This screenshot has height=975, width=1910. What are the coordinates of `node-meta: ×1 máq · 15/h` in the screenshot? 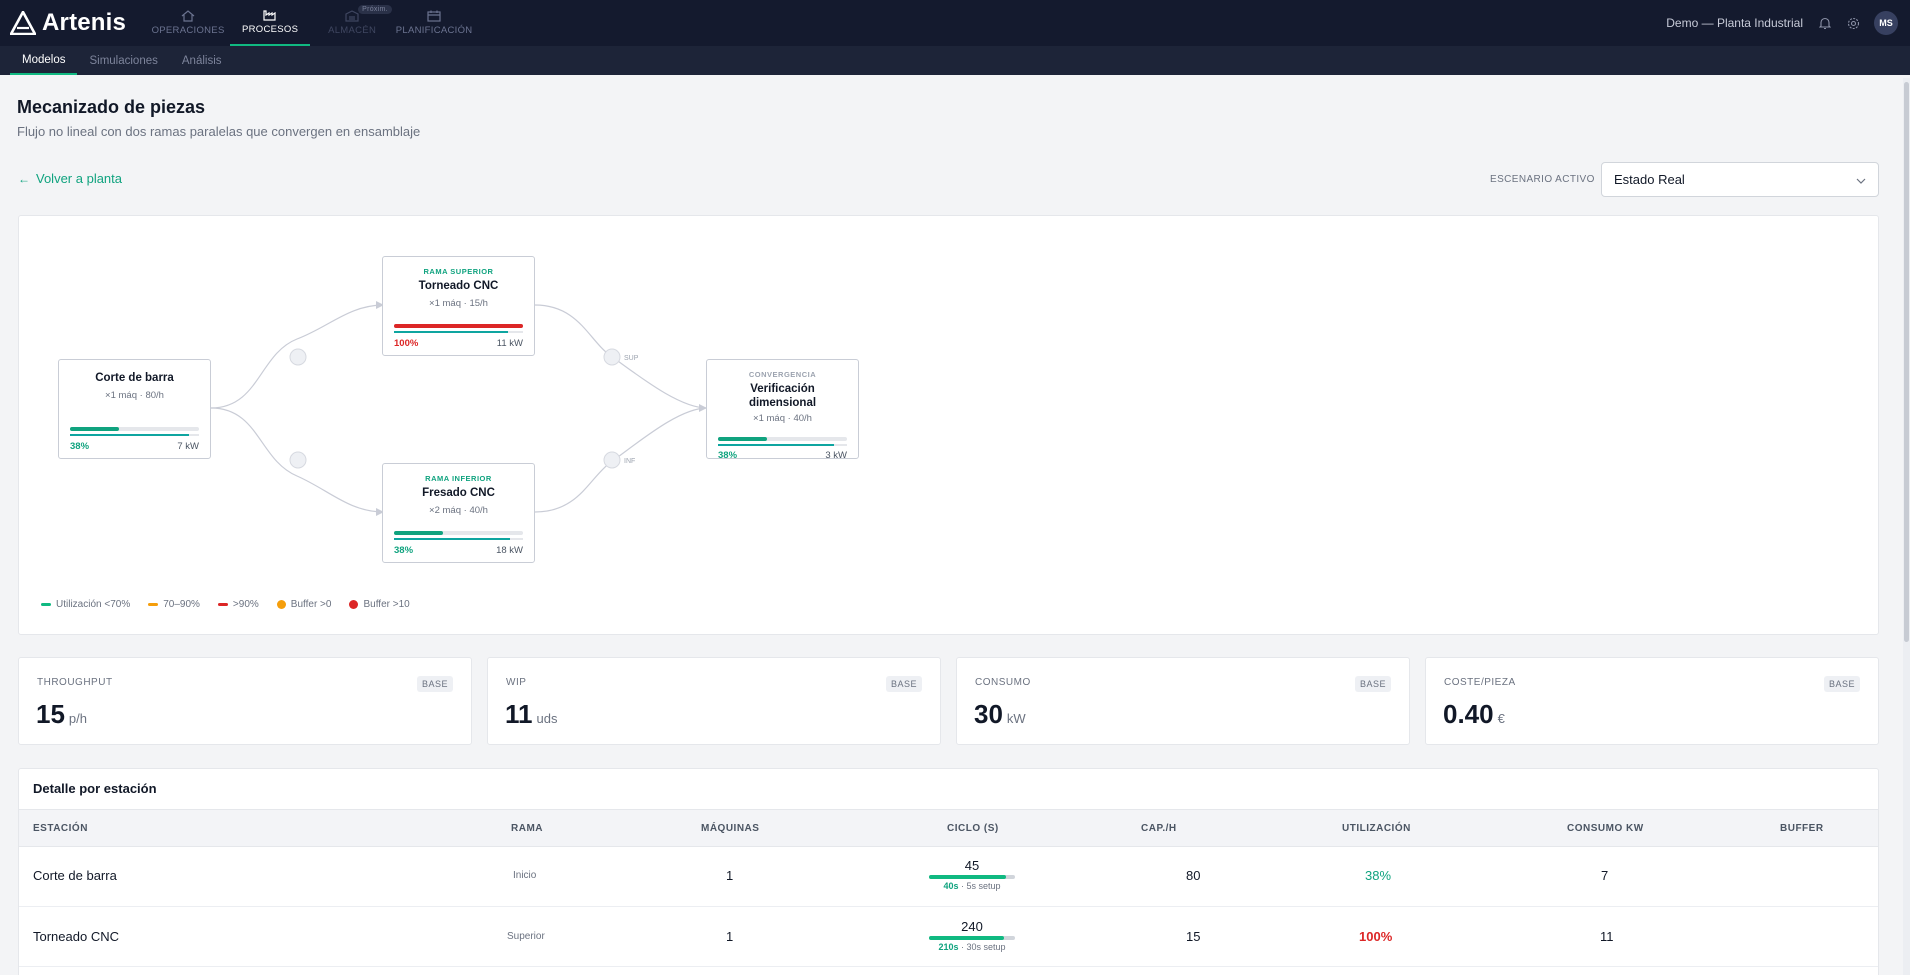 It's located at (458, 303).